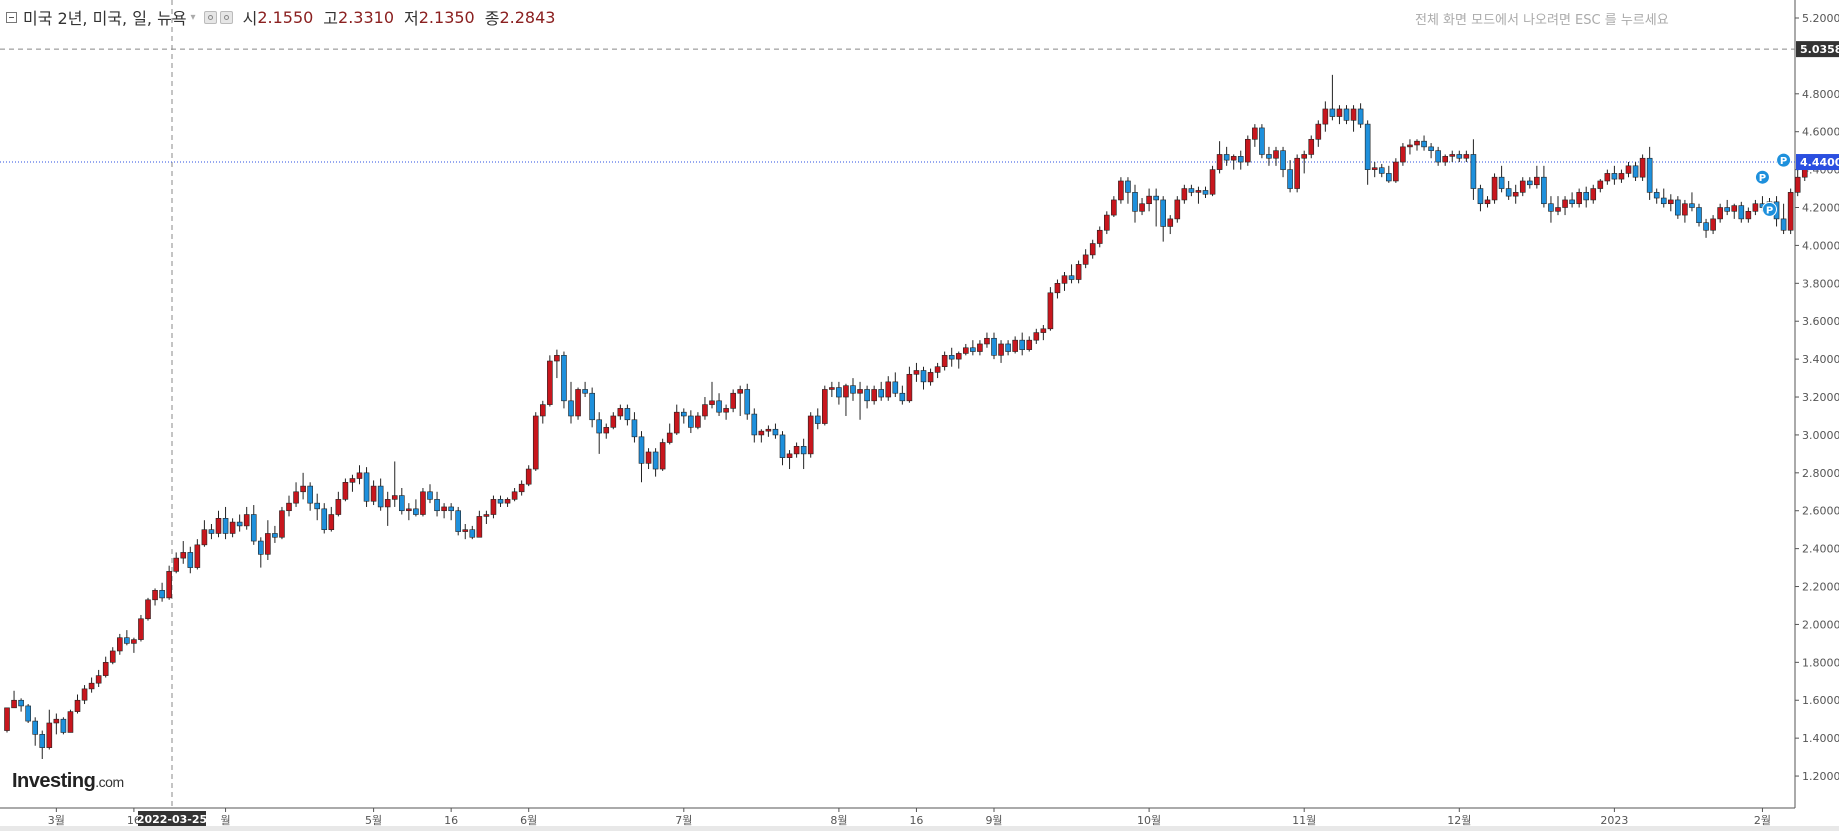 The width and height of the screenshot is (1839, 831). Describe the element at coordinates (919, 828) in the screenshot. I see `horizontal-scrollbar` at that location.